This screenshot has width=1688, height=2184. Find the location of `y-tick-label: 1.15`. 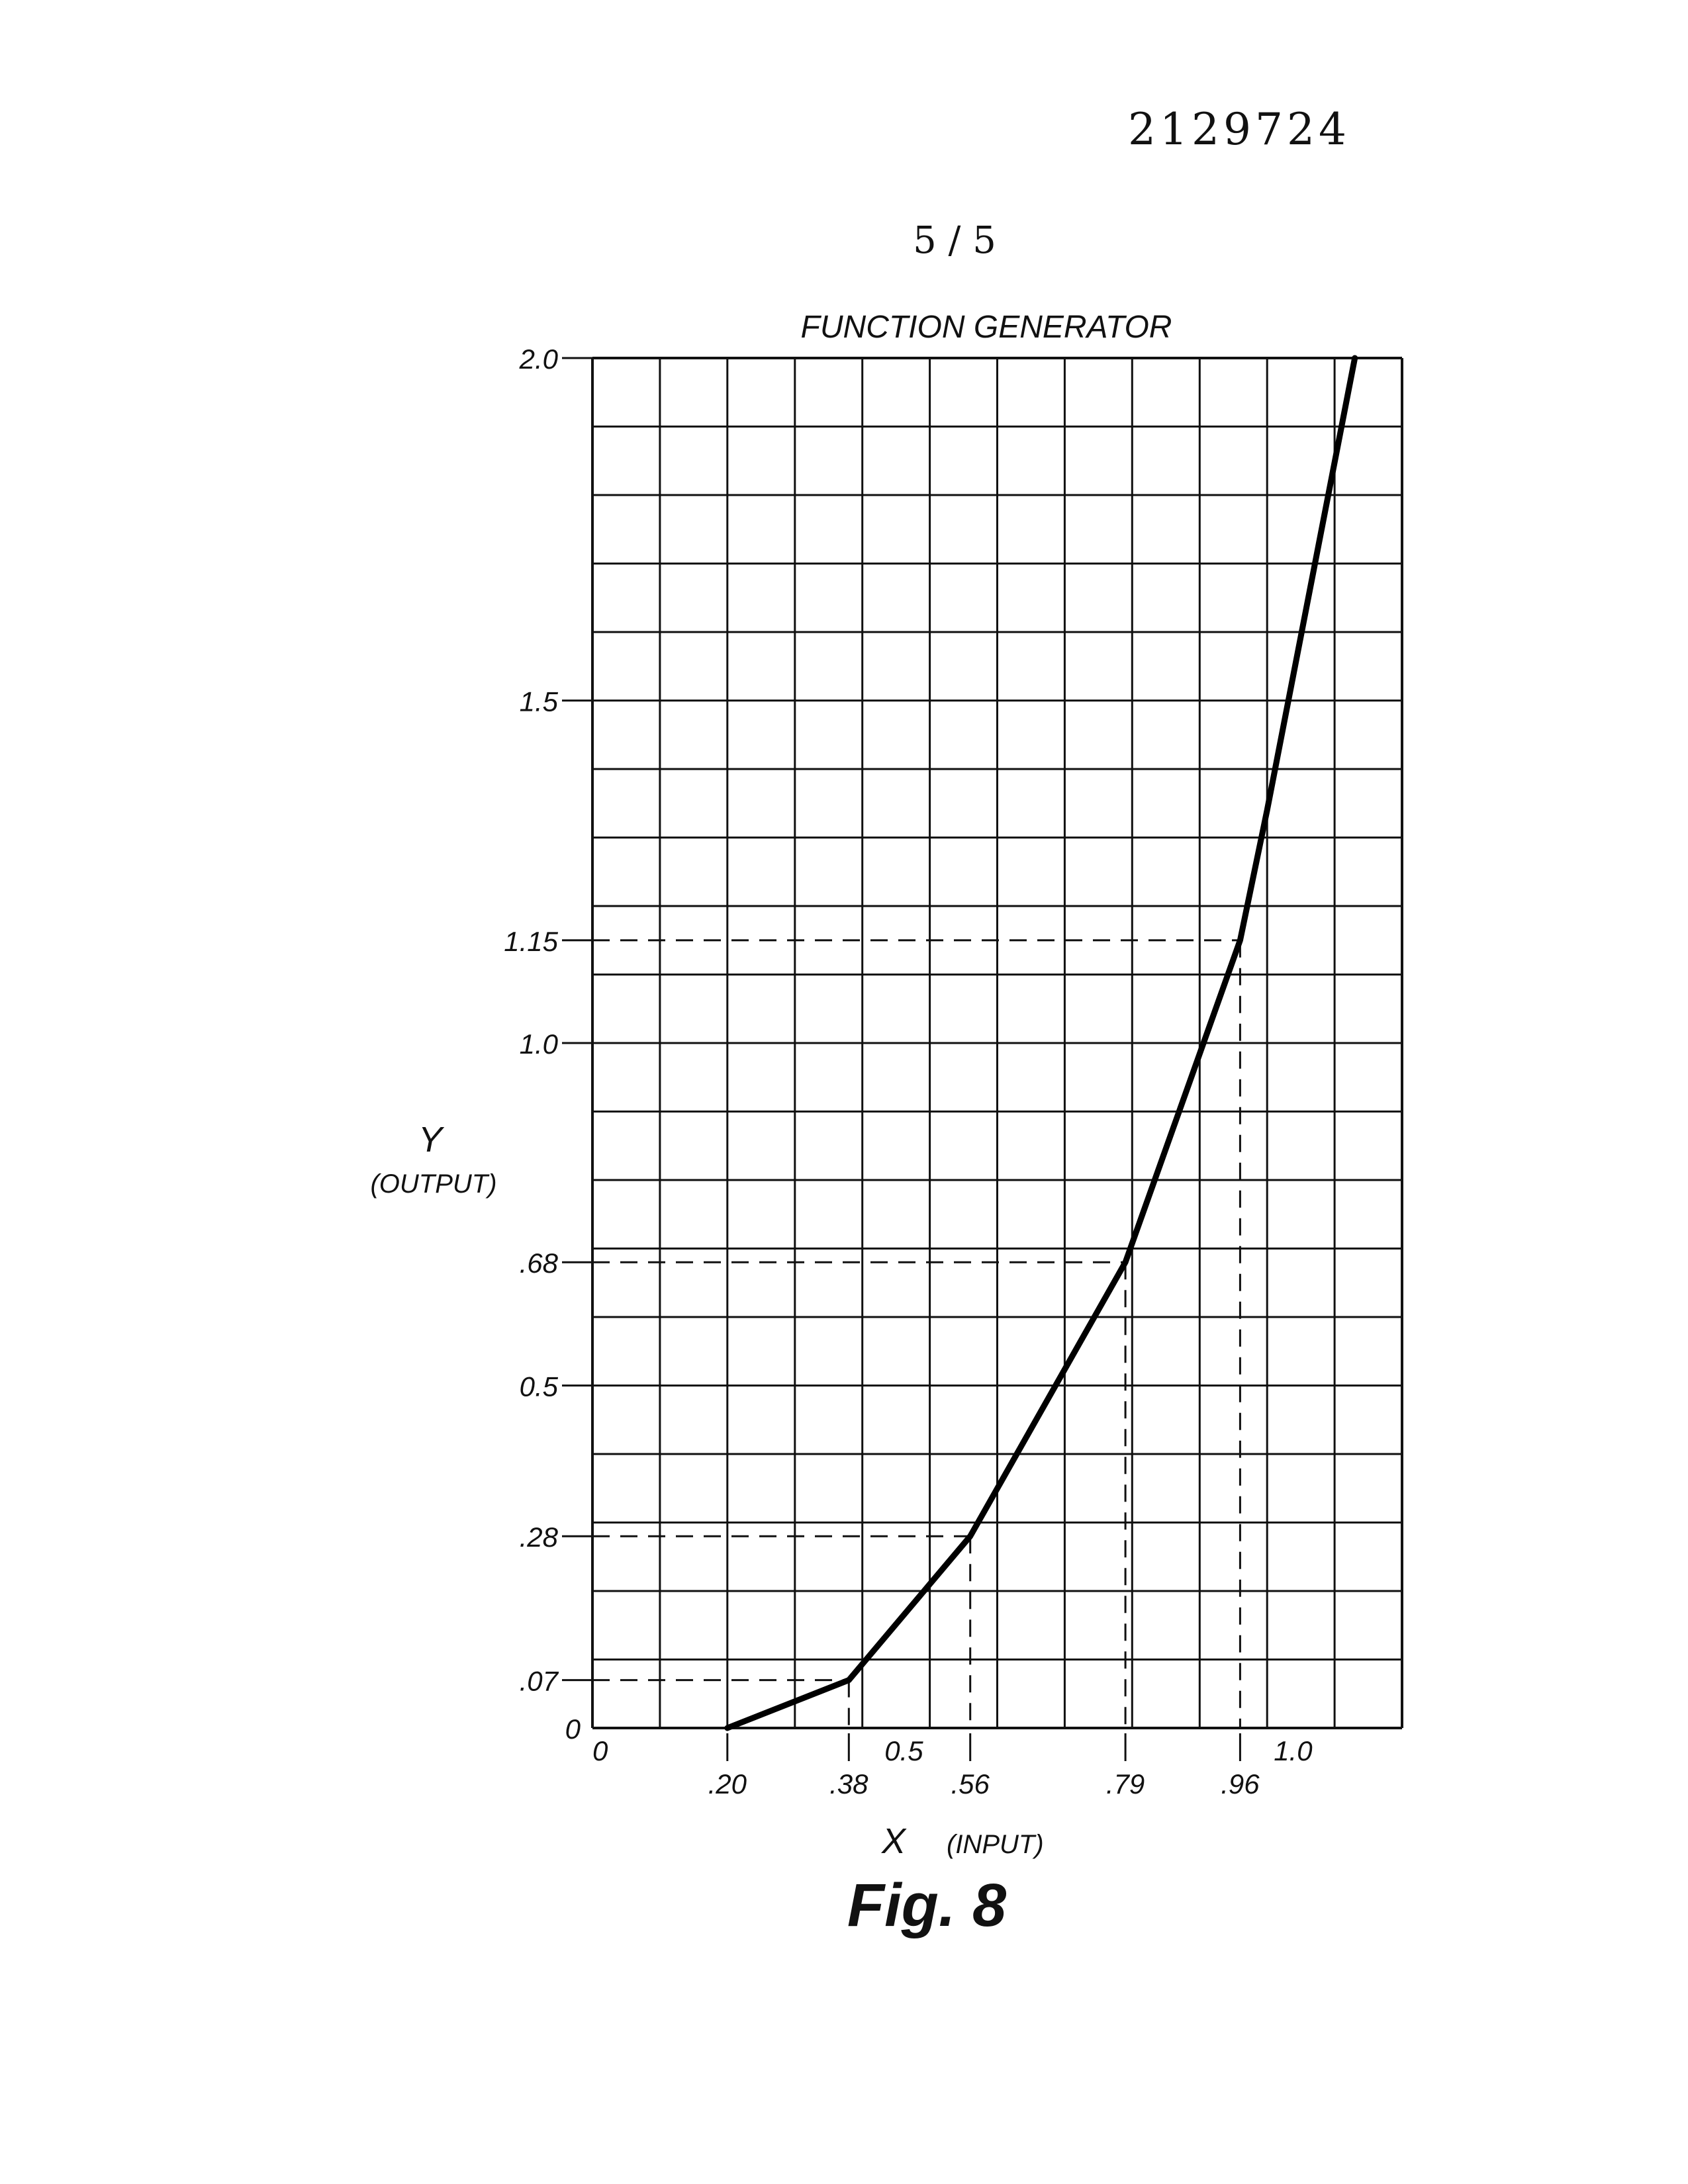

y-tick-label: 1.15 is located at coordinates (531, 941).